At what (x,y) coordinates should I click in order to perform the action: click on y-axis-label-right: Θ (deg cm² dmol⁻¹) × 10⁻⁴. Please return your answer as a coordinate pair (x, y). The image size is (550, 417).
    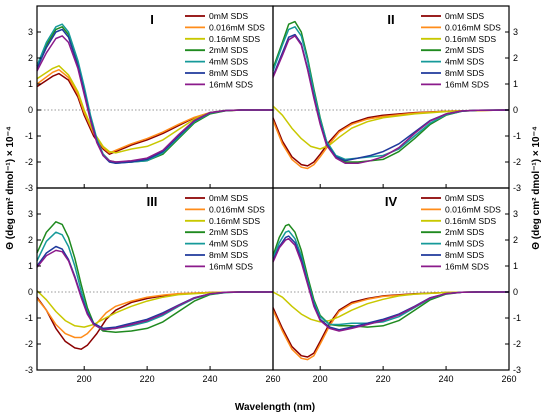
    Looking at the image, I should click on (536, 188).